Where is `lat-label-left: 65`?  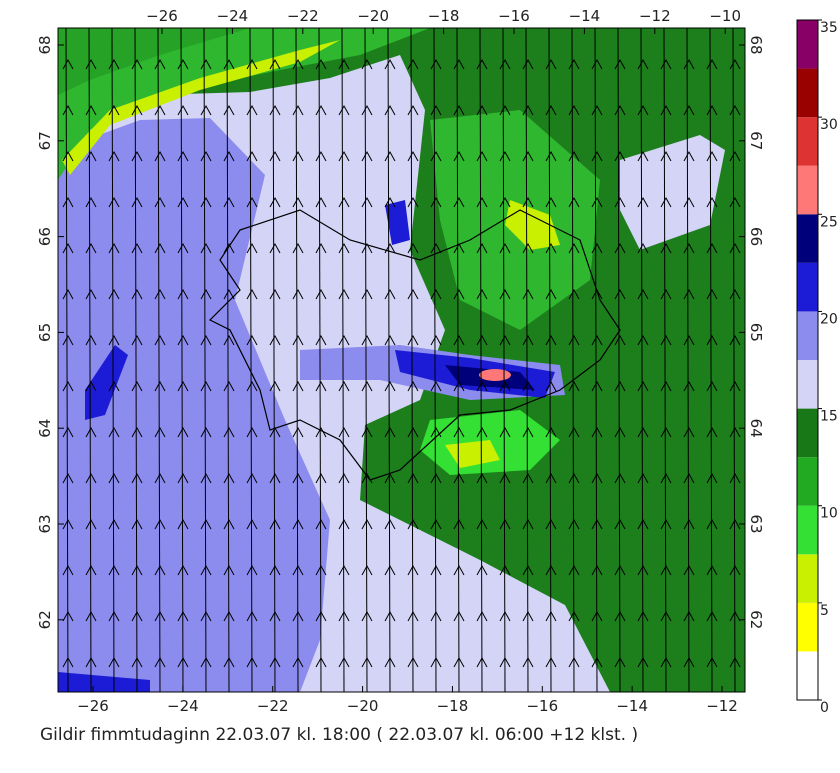
lat-label-left: 65 is located at coordinates (45, 332).